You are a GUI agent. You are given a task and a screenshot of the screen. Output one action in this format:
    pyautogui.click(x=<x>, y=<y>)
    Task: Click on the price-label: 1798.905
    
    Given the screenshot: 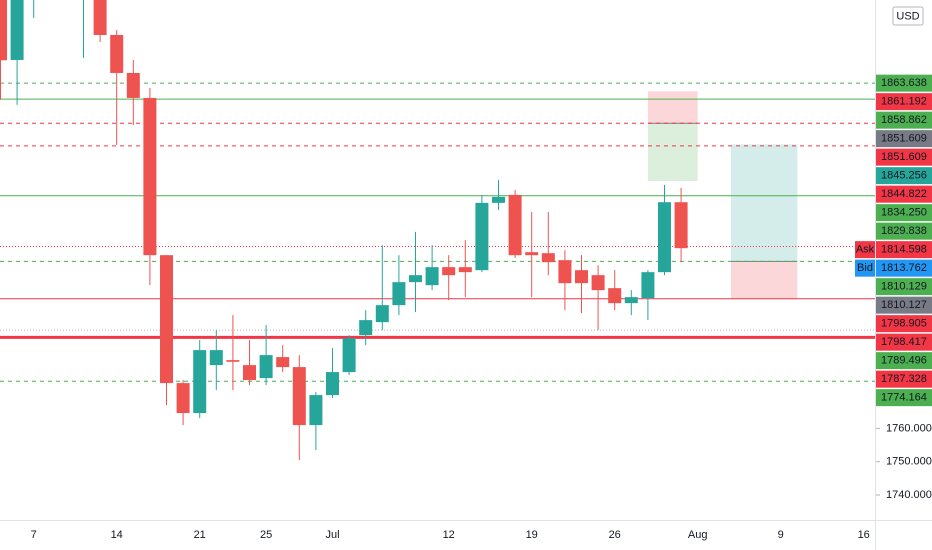 What is the action you would take?
    pyautogui.click(x=904, y=324)
    